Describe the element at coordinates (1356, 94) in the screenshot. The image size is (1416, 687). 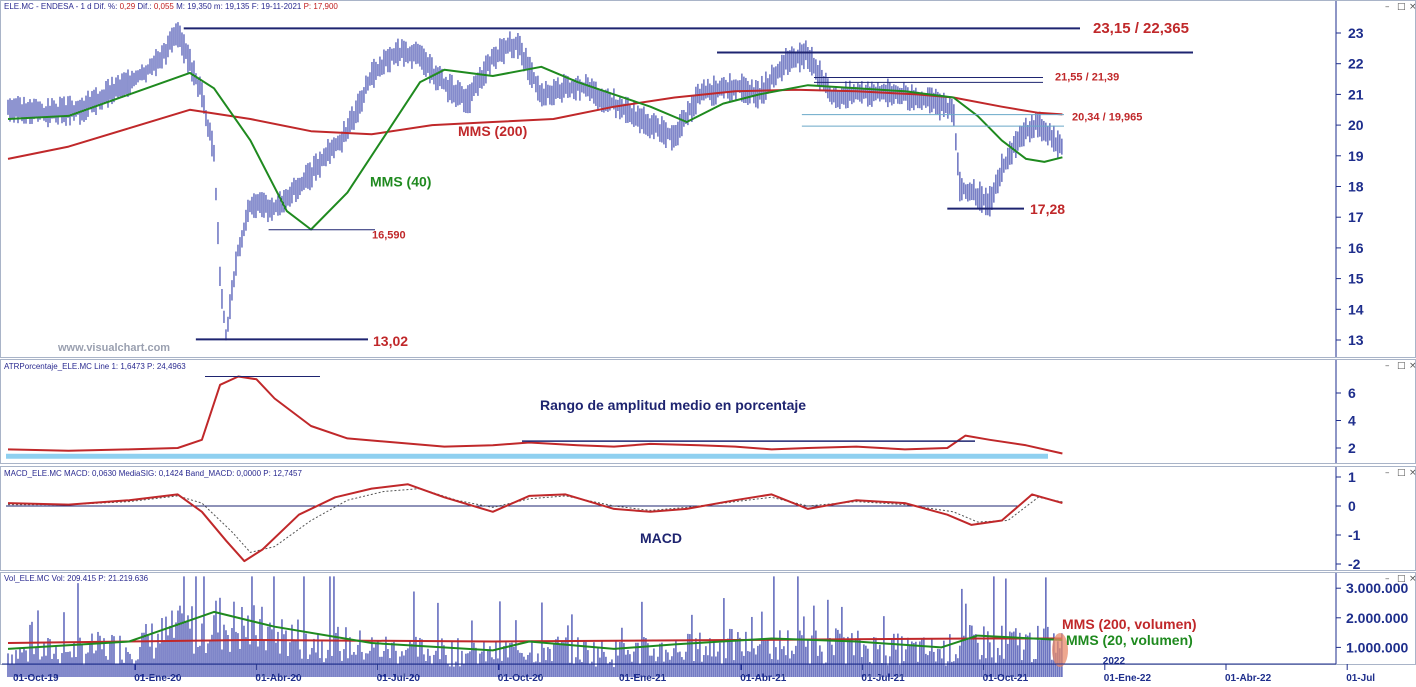
I see `price-y-tick-label: 21` at that location.